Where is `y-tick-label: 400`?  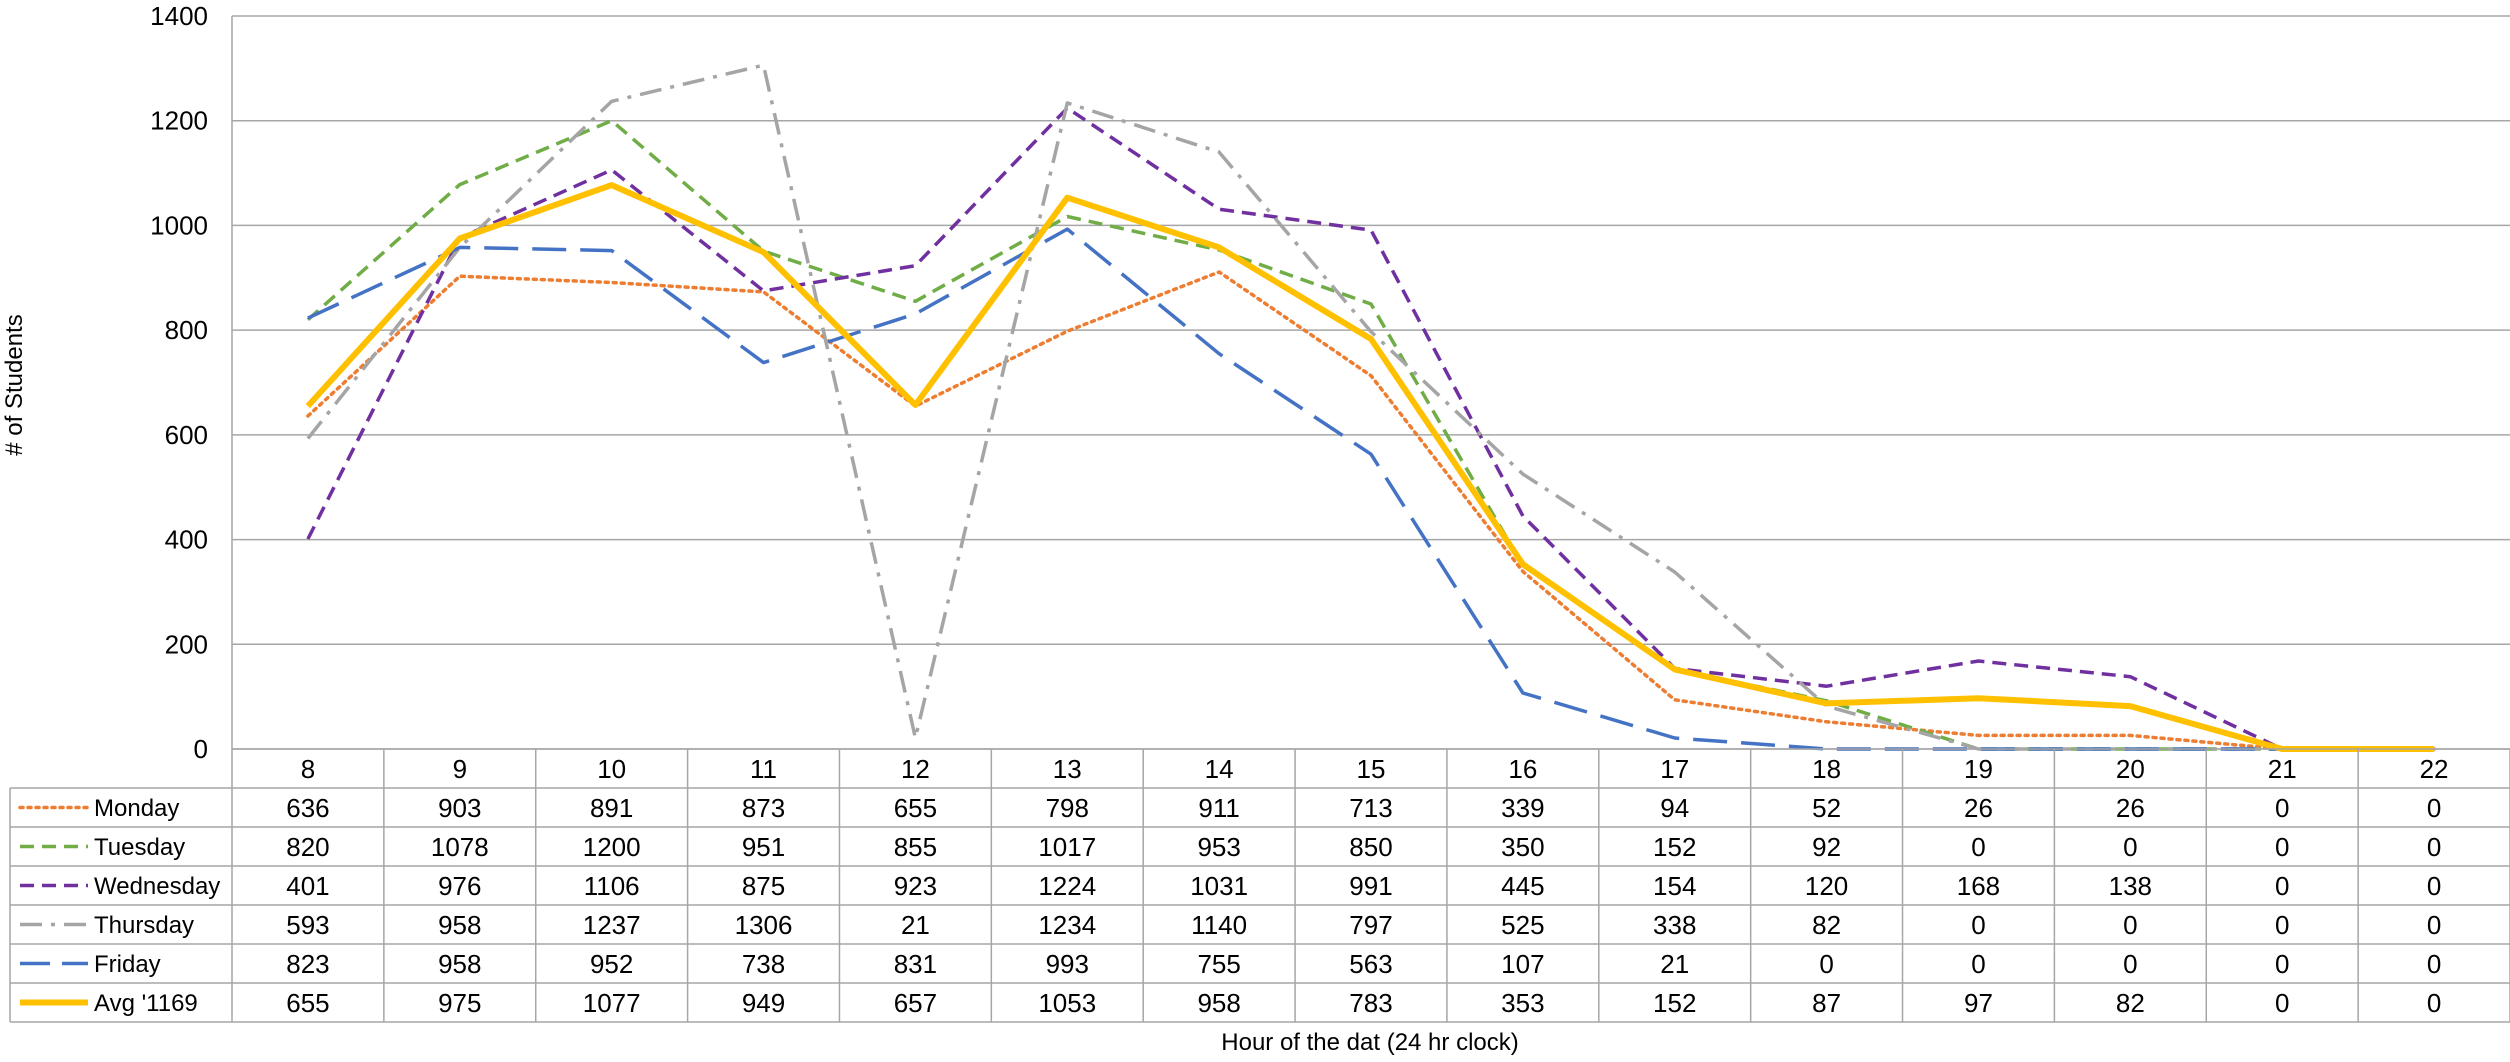 y-tick-label: 400 is located at coordinates (186, 540).